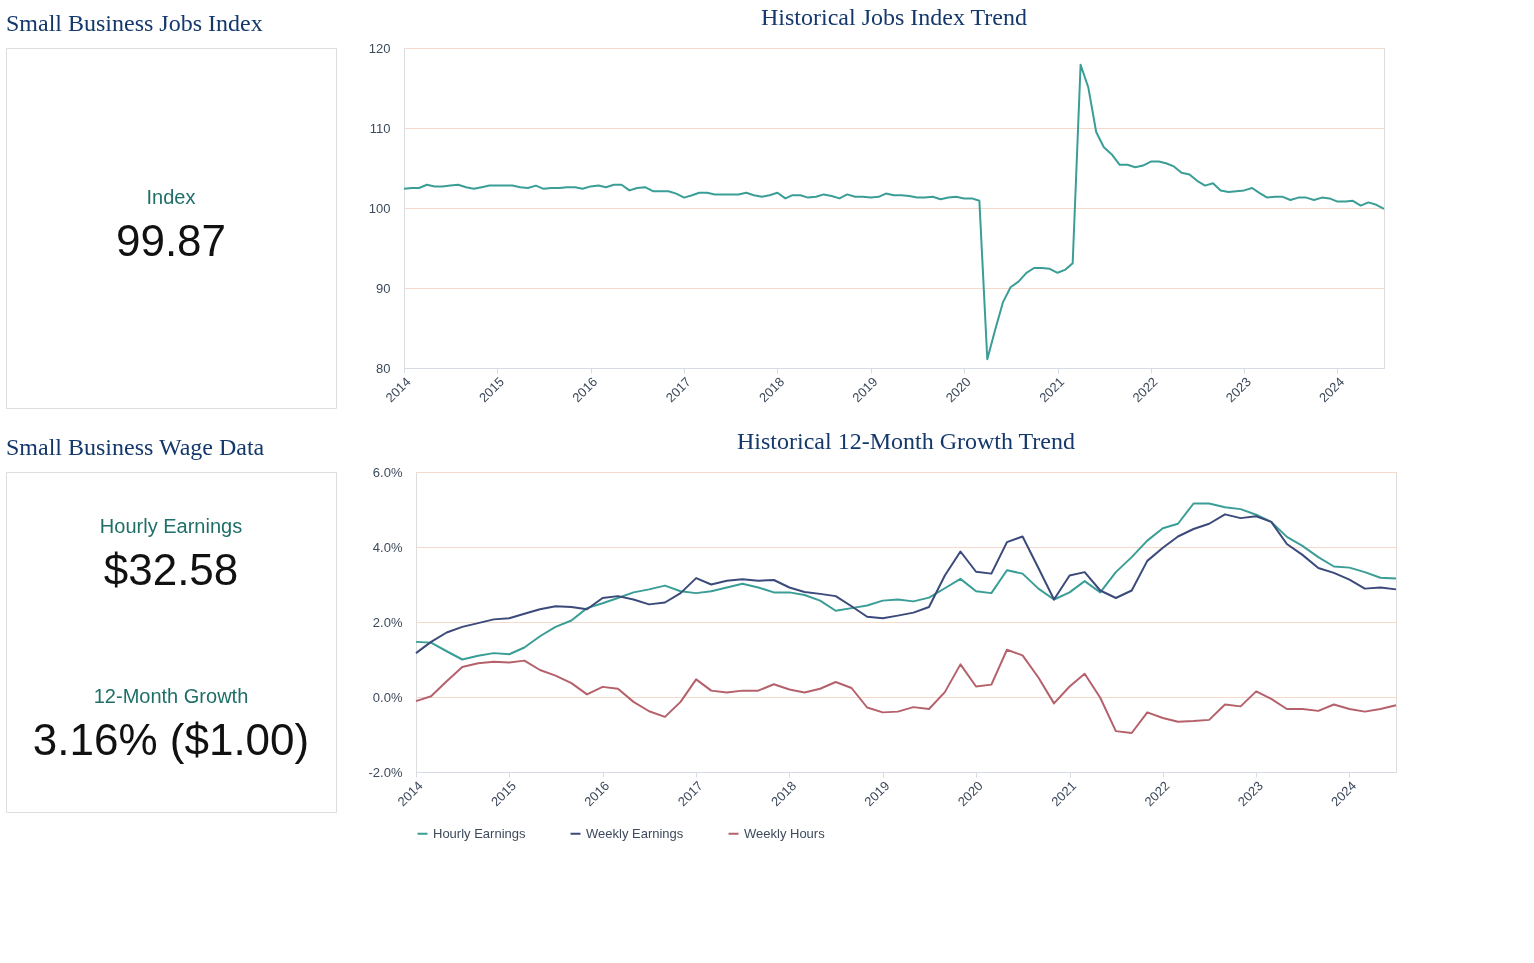 The width and height of the screenshot is (1534, 963). What do you see at coordinates (385, 772) in the screenshot?
I see `y-tick-label: -2.0%` at bounding box center [385, 772].